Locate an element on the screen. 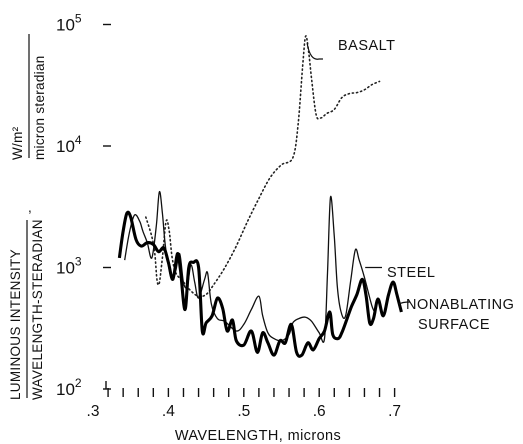  x-tick-label: .3 is located at coordinates (93, 411).